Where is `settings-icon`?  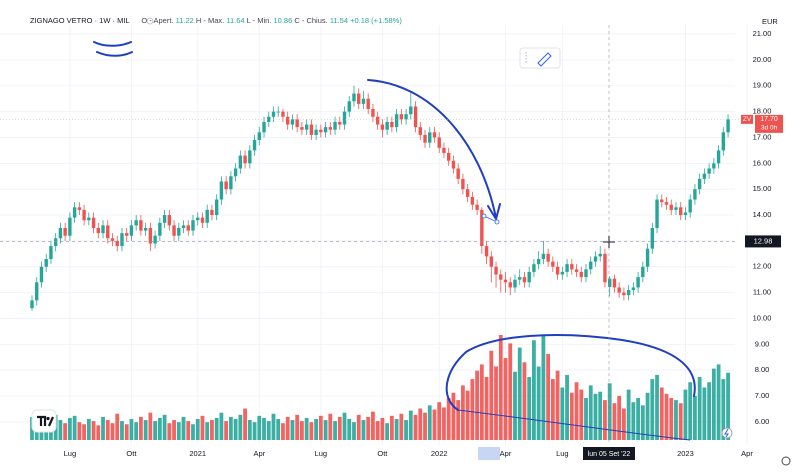
settings-icon is located at coordinates (786, 461).